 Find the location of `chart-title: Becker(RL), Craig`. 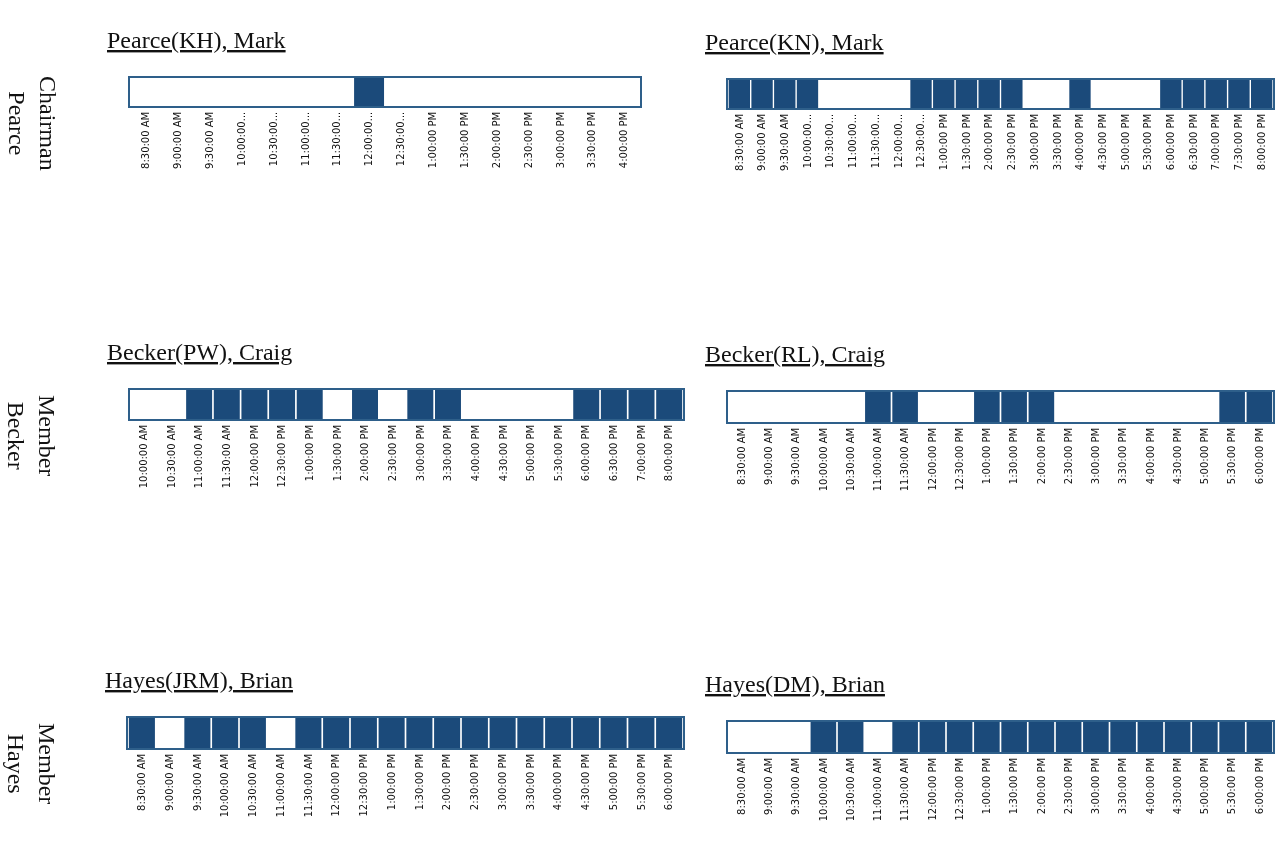

chart-title: Becker(RL), Craig is located at coordinates (795, 354).